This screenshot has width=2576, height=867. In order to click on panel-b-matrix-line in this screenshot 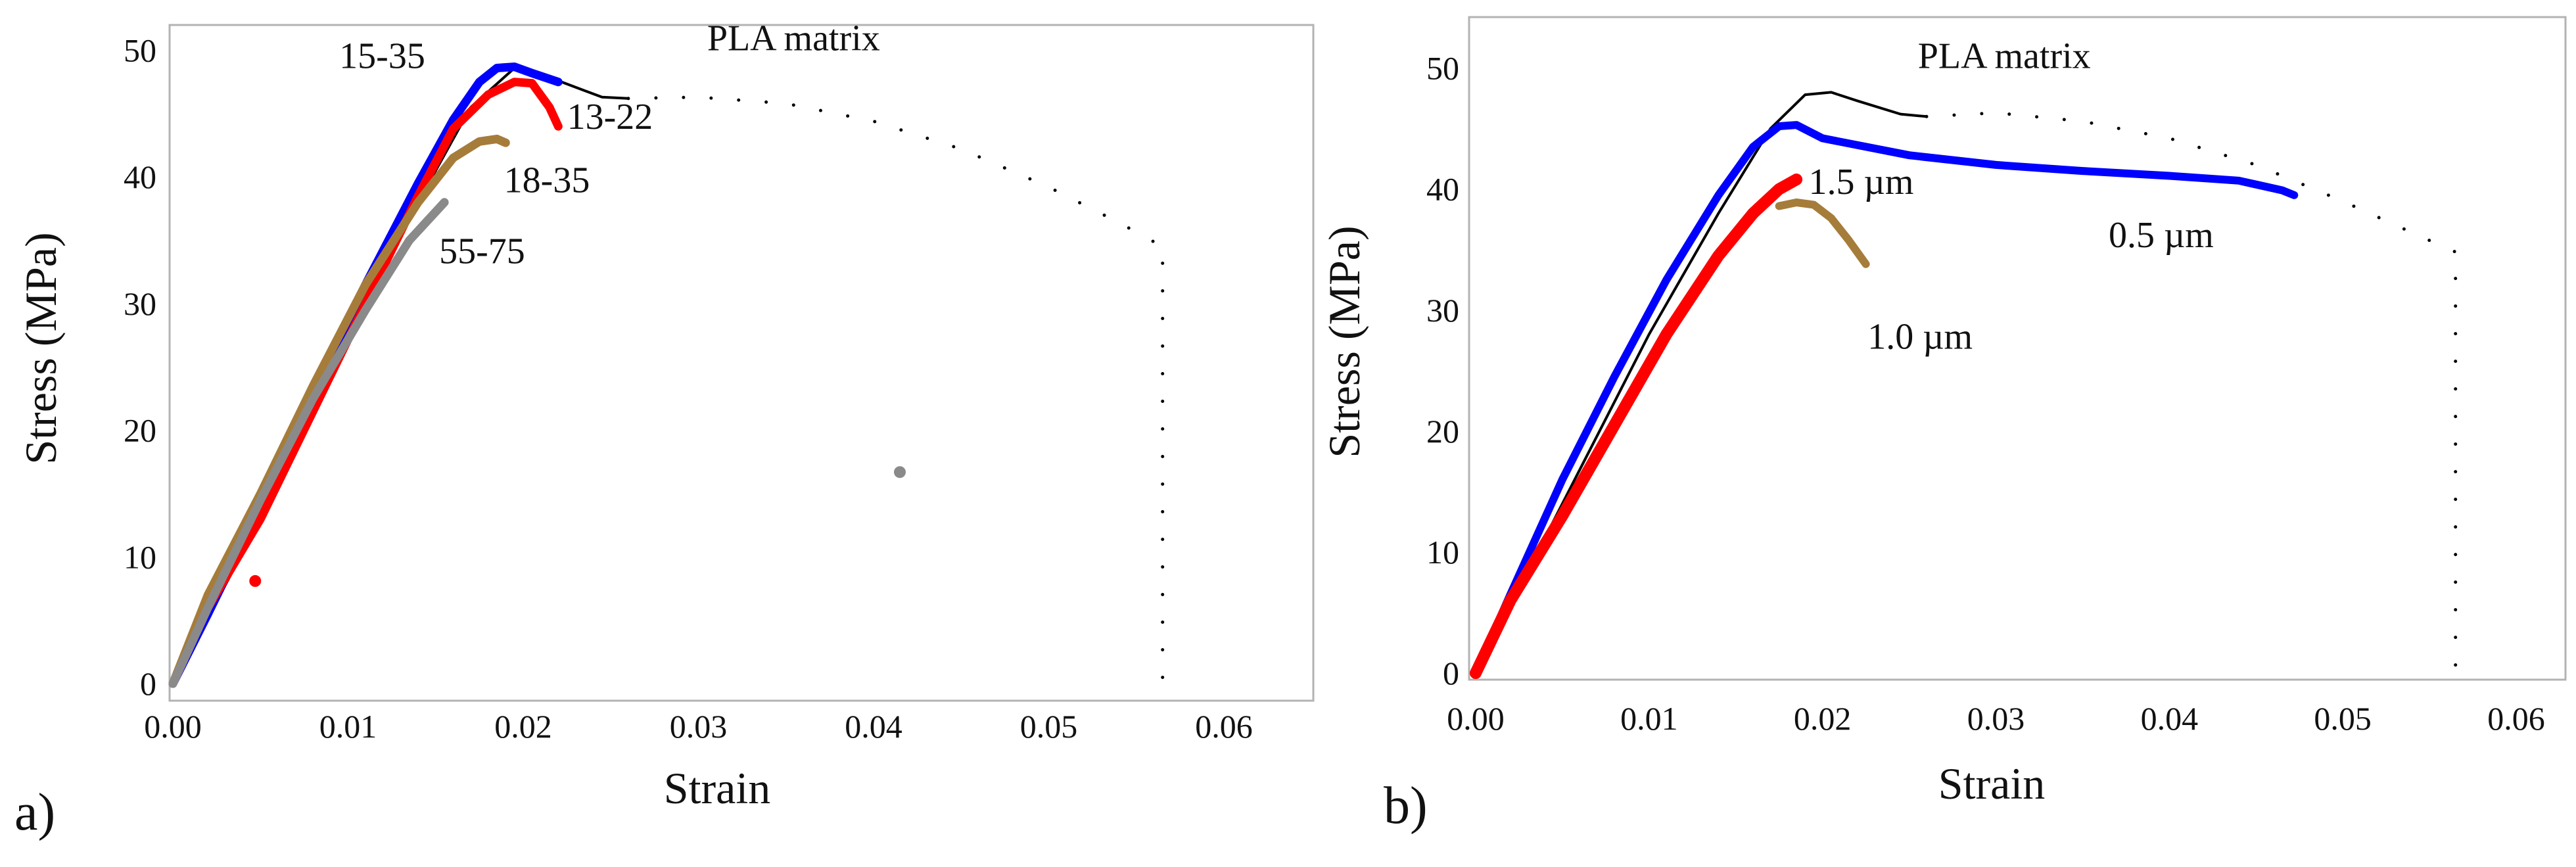, I will do `click(1701, 383)`.